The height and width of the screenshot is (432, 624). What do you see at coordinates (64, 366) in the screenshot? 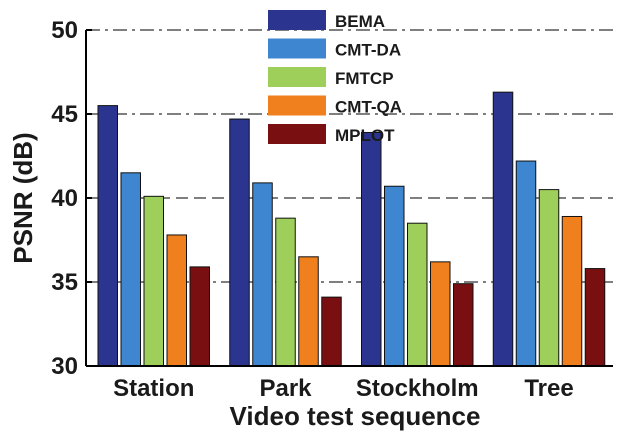
I see `y-tick-label: 30` at bounding box center [64, 366].